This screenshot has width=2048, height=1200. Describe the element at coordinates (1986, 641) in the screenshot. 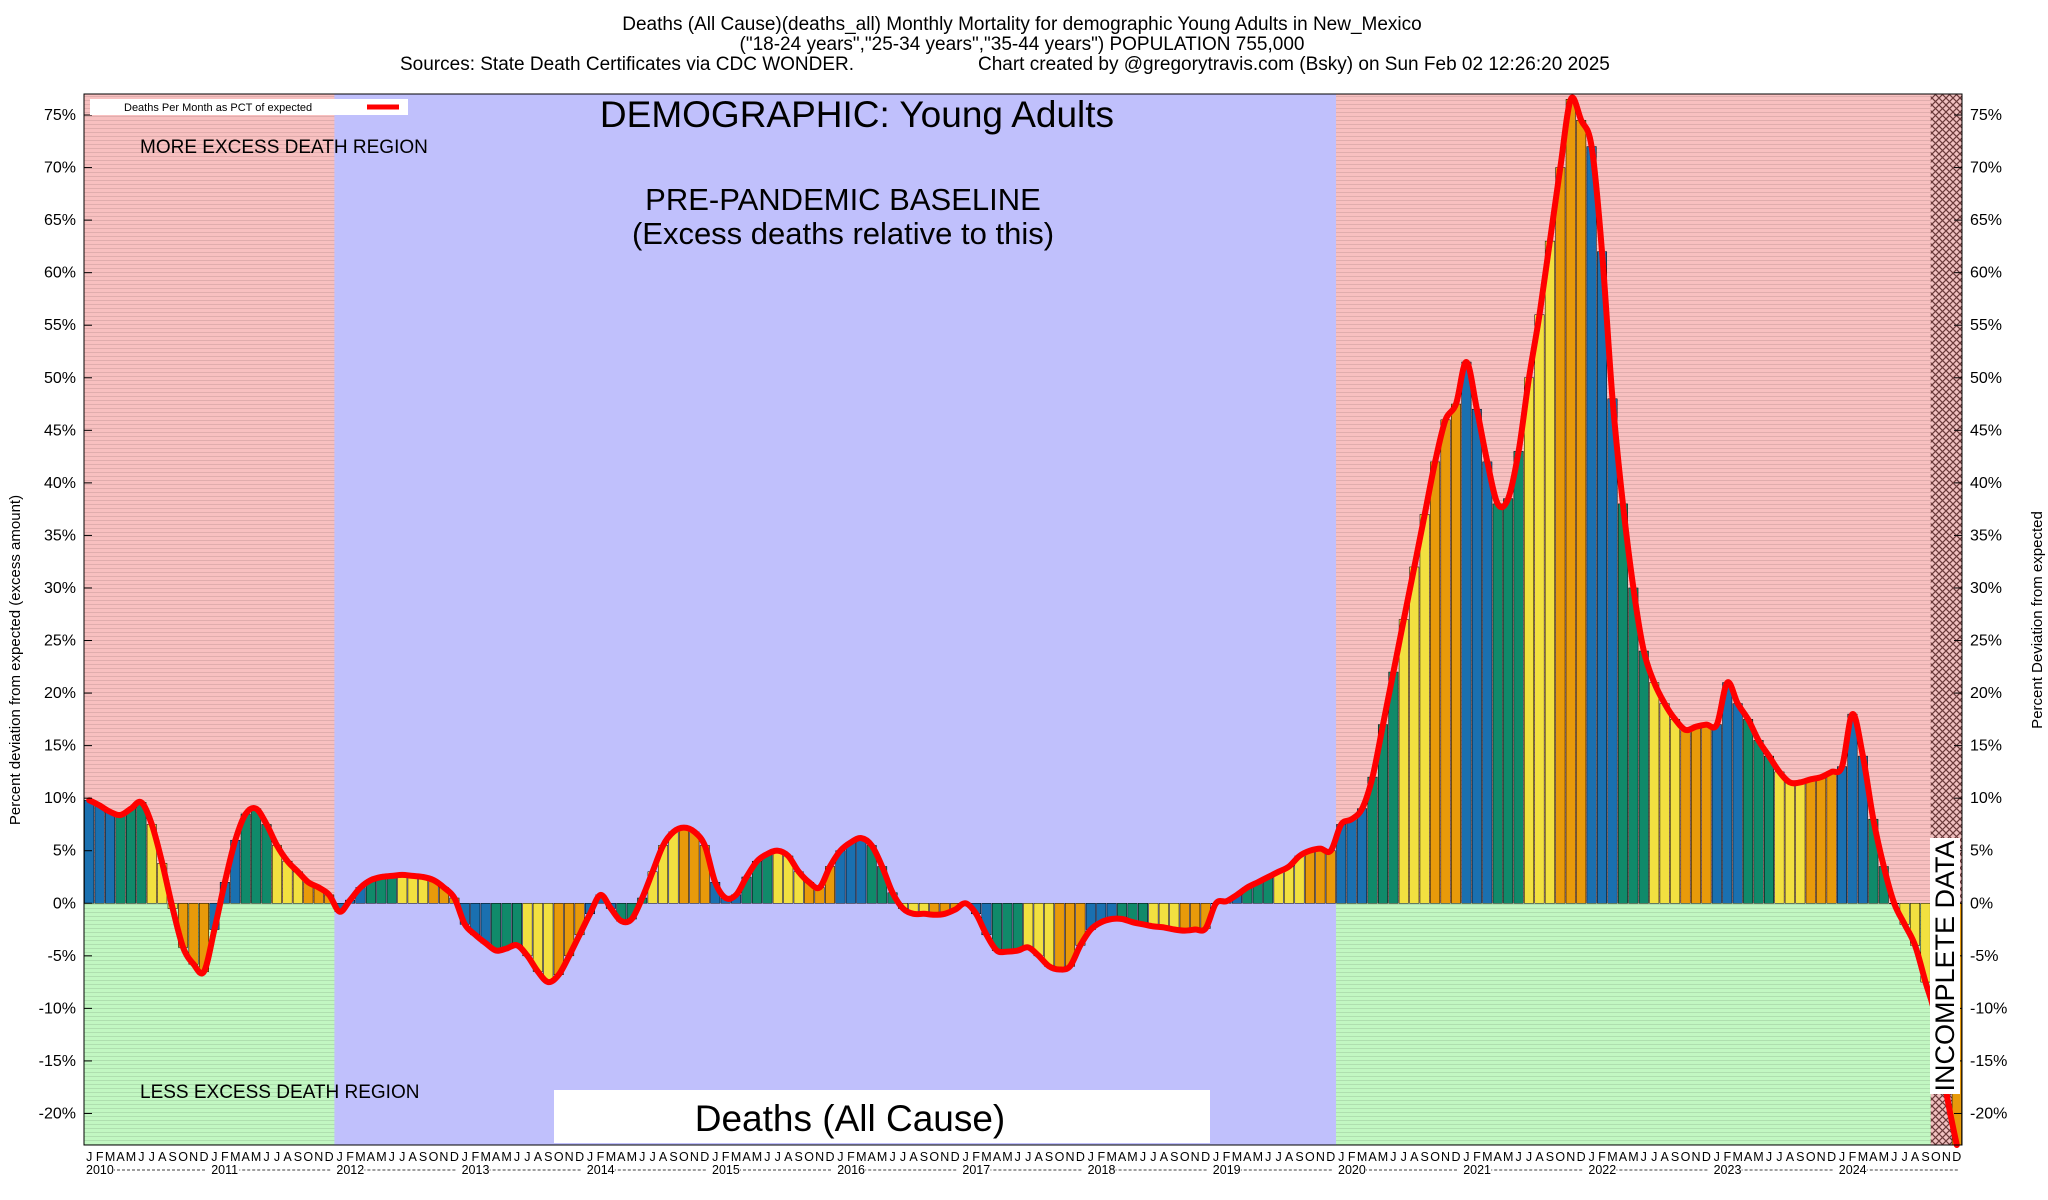

I see `y-tick-label-right: 25%` at that location.